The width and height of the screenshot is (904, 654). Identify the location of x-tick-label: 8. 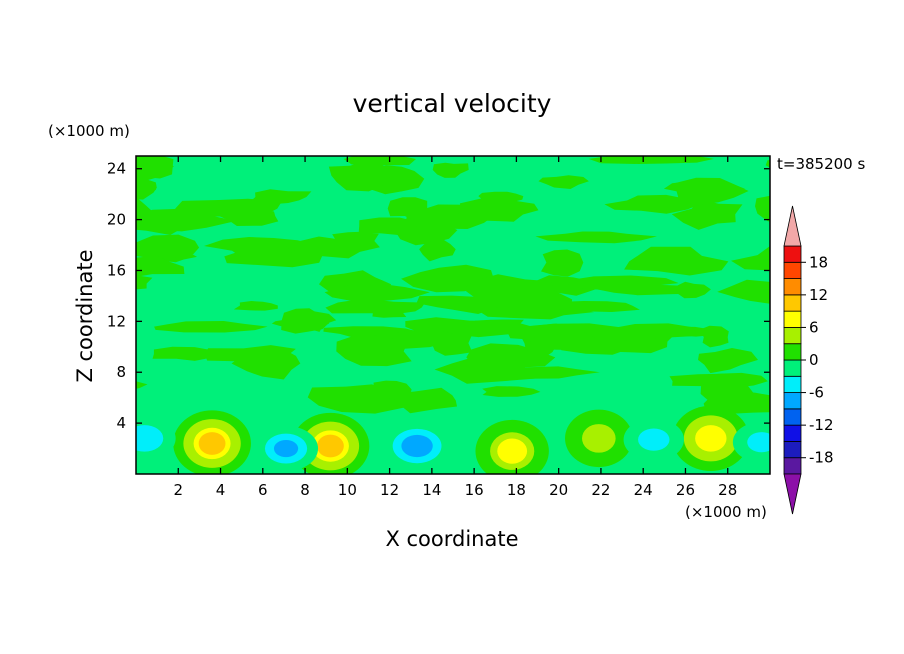
(305, 490).